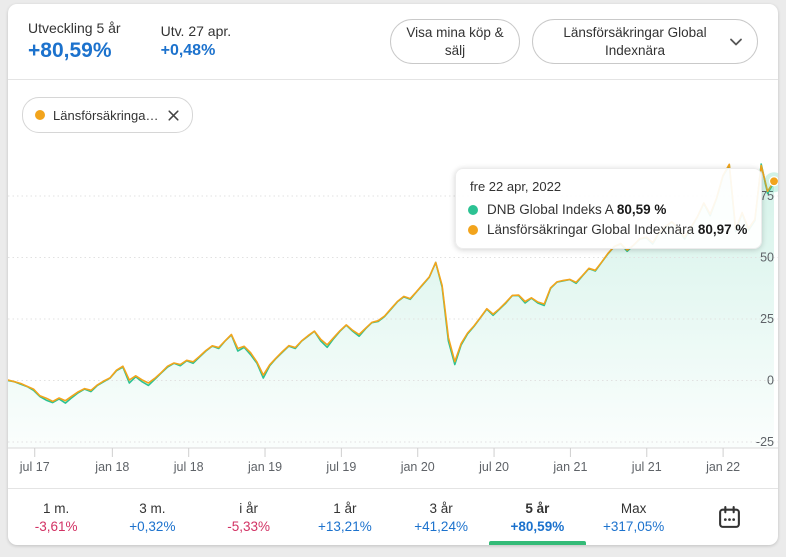 This screenshot has height=557, width=786. What do you see at coordinates (773, 181) in the screenshot?
I see `hover-marker-dot` at bounding box center [773, 181].